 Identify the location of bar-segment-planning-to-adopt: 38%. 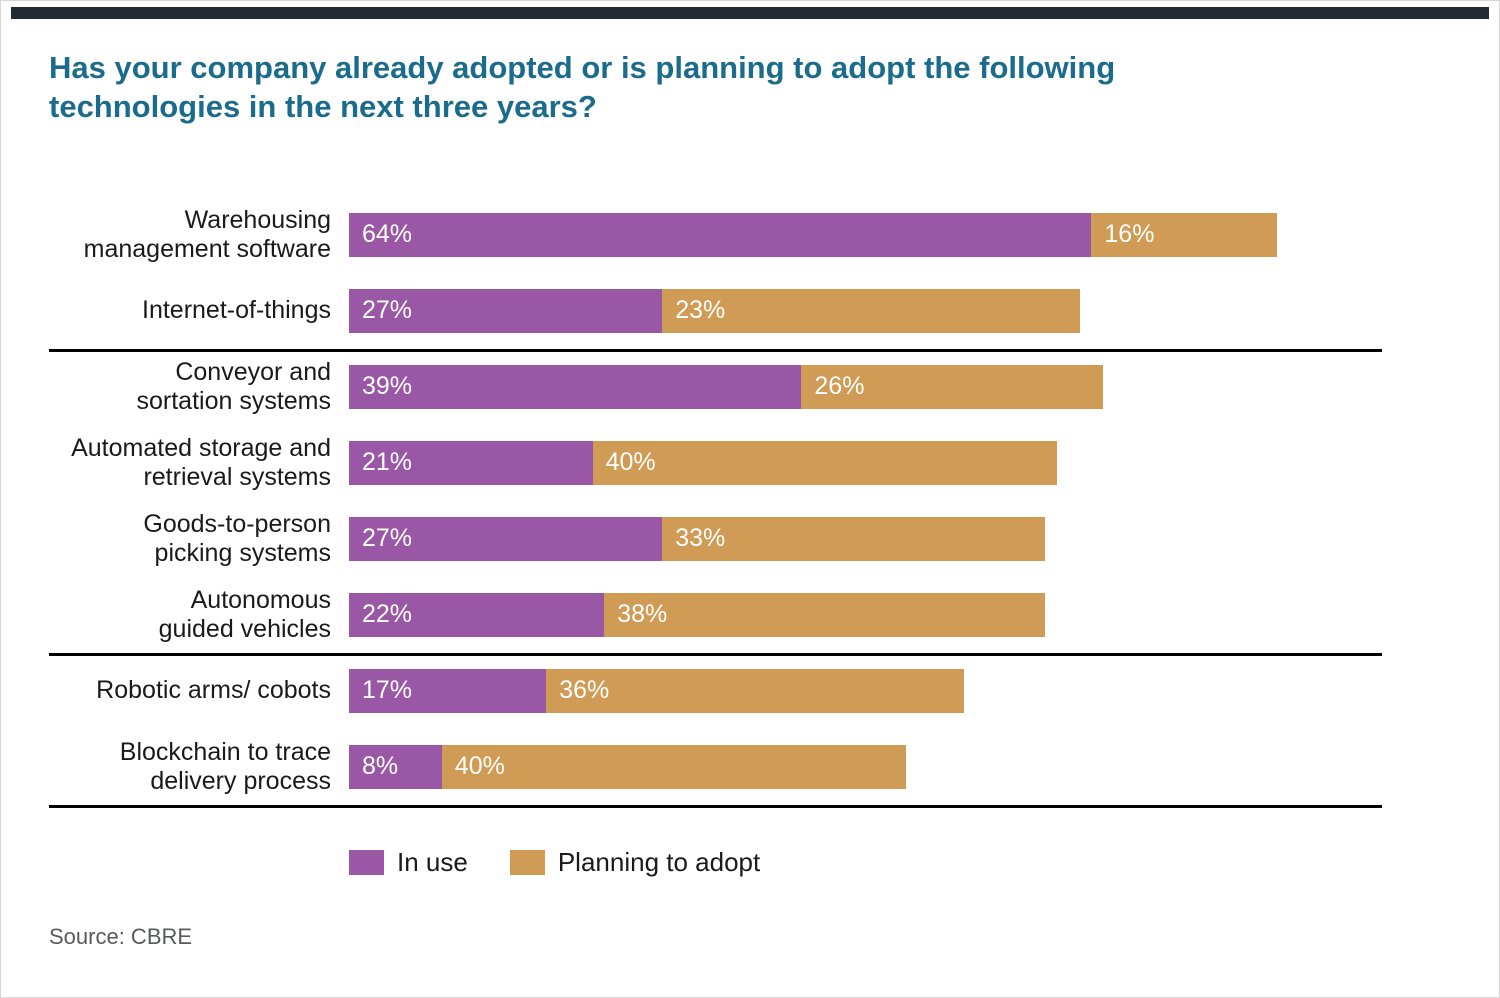
(824, 614).